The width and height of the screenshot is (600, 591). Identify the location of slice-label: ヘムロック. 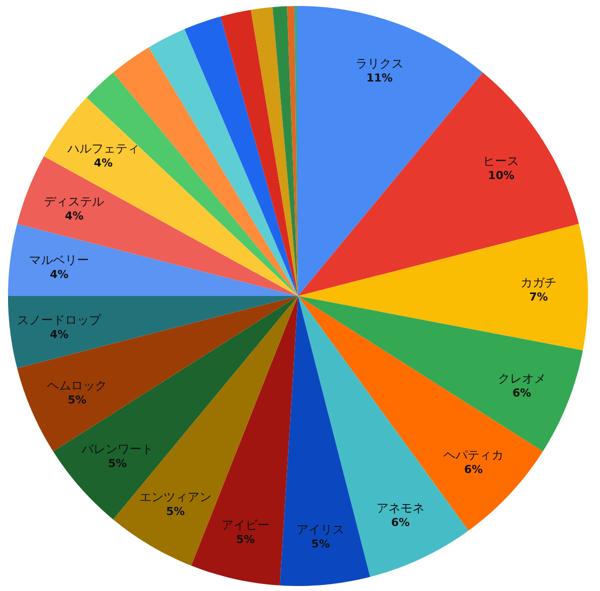
(77, 385).